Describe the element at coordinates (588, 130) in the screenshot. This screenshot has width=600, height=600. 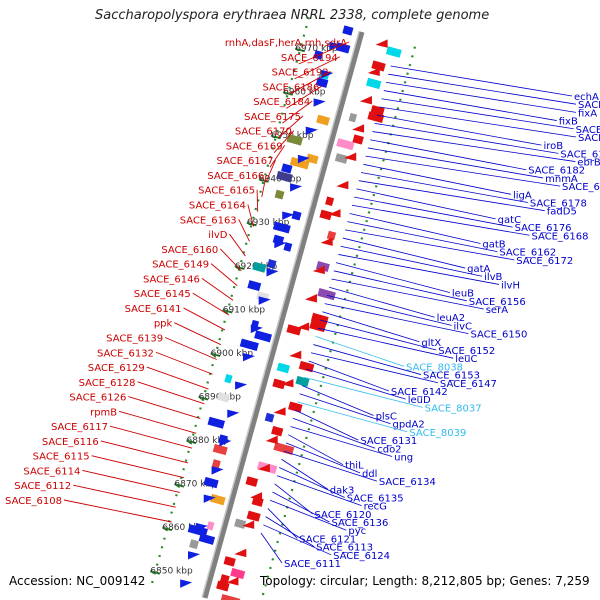
I see `right-gene-label: SACE_6191` at that location.